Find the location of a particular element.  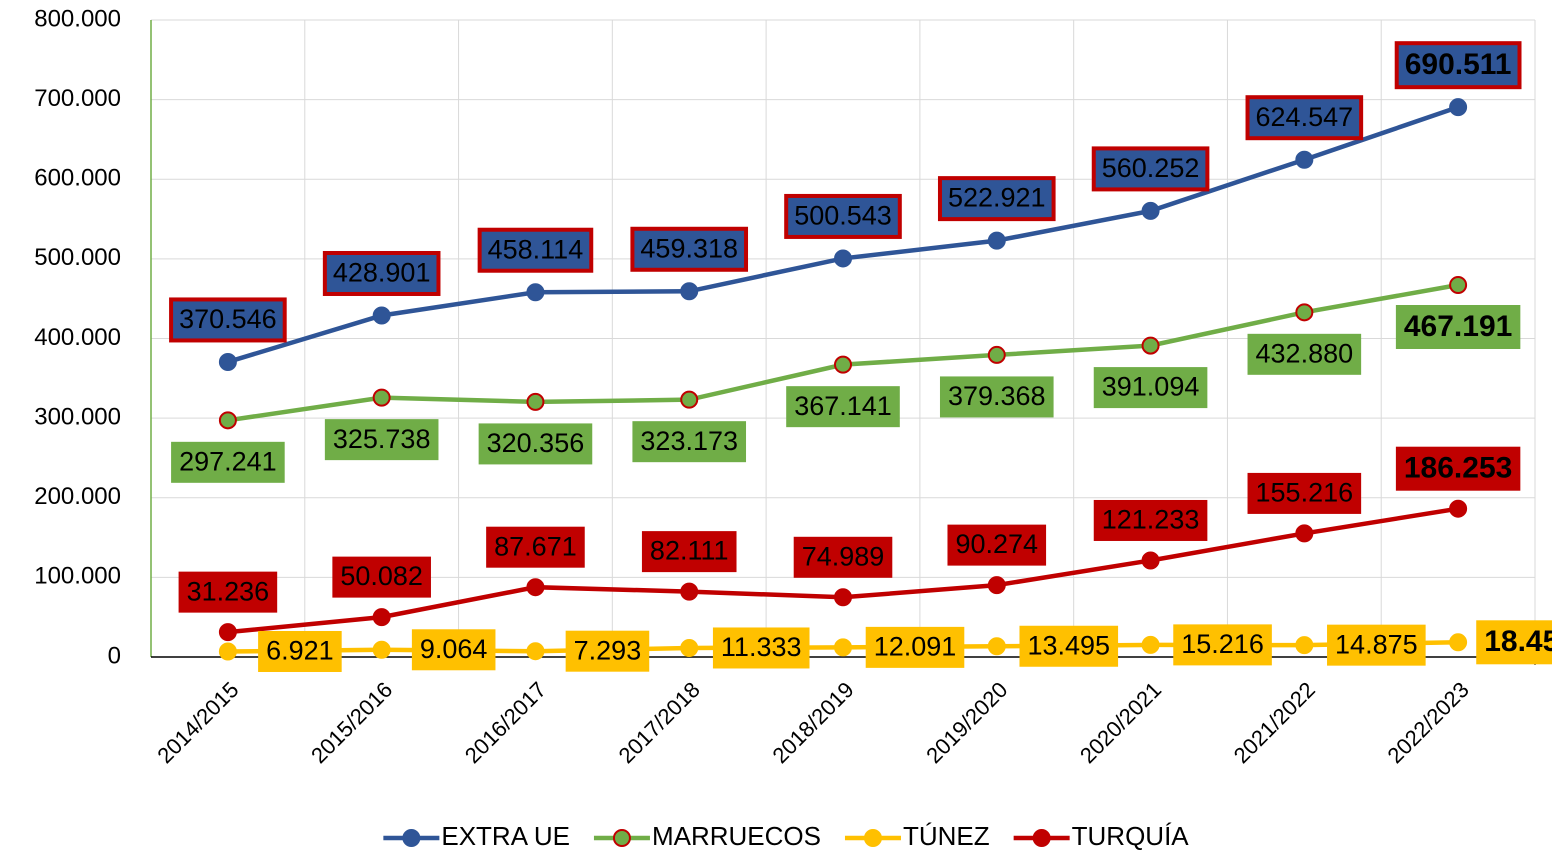

data-label-text: 323.173 is located at coordinates (689, 441).